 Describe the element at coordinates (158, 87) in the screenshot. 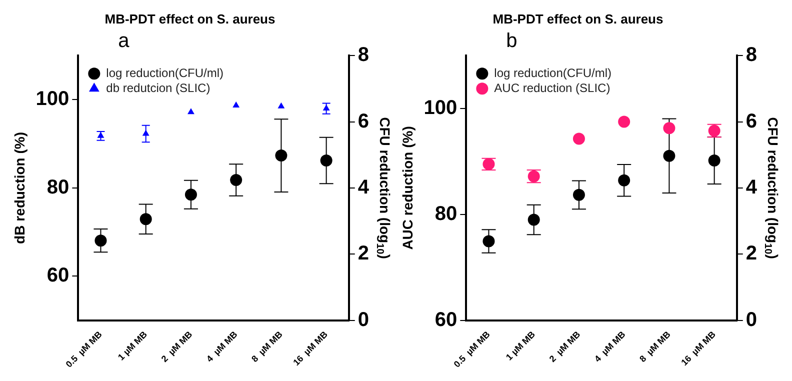

I see `legend-label: db redutcion (SLIC)` at that location.